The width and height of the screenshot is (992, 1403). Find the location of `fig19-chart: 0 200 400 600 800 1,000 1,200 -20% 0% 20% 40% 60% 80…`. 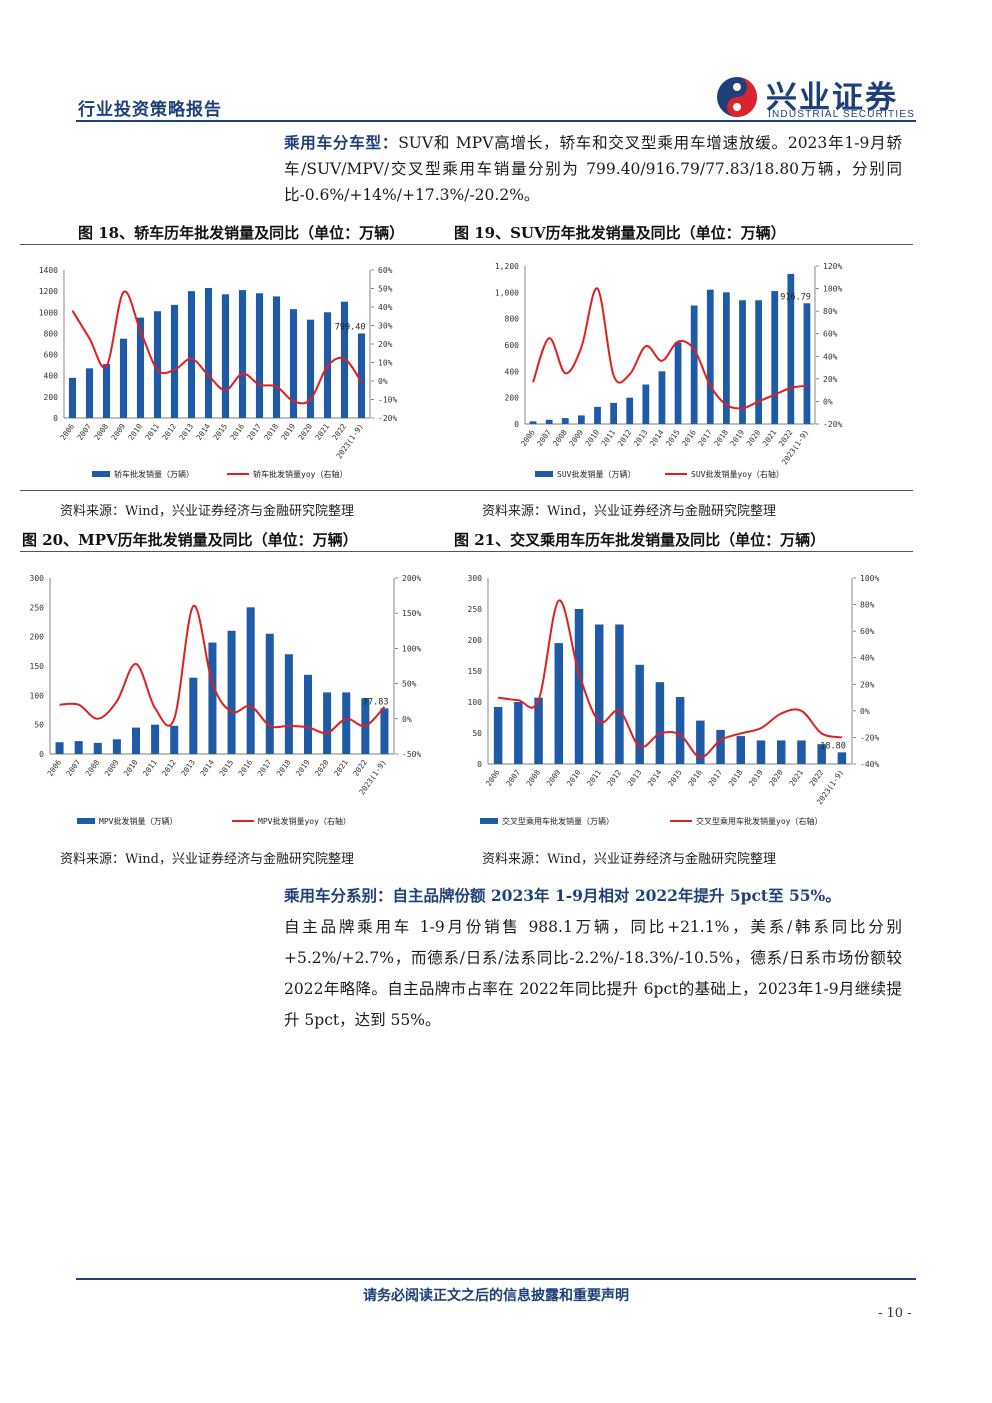

fig19-chart: 0 200 400 600 800 1,000 1,200 -20% 0% 20% 40% 60% 80… is located at coordinates (667, 369).